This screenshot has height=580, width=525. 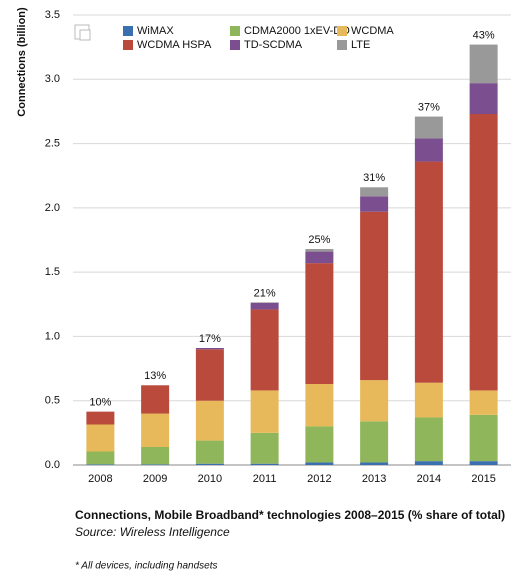 I want to click on icon, so click(x=85, y=35).